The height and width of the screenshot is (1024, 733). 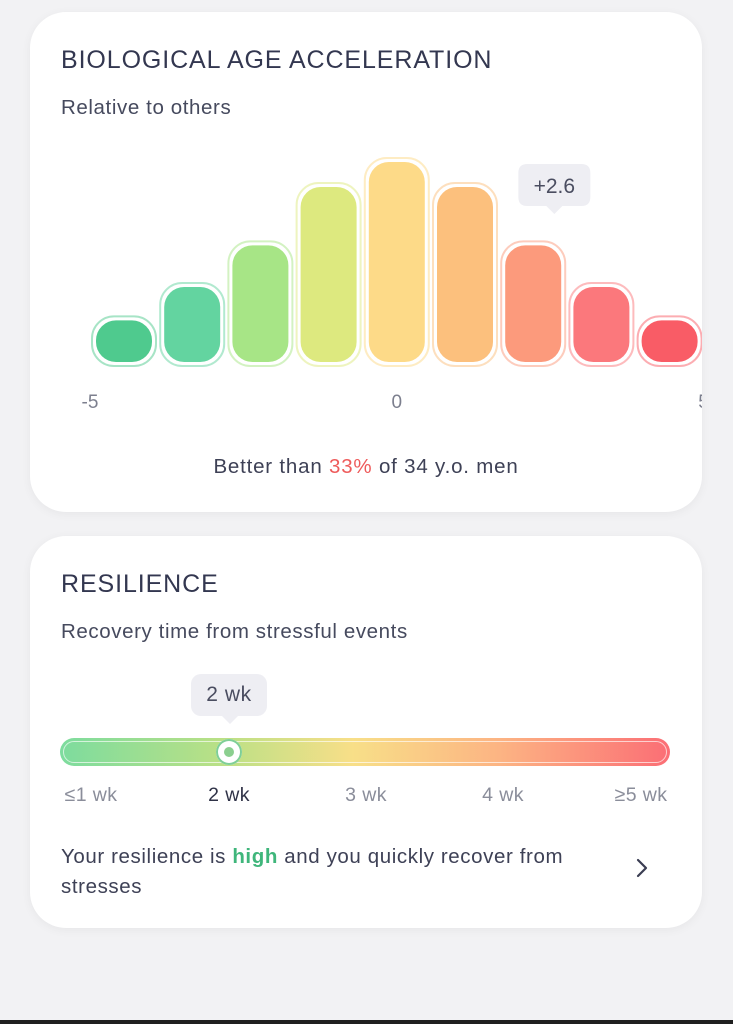 I want to click on res-tick-3wk: 3 wk, so click(x=366, y=795).